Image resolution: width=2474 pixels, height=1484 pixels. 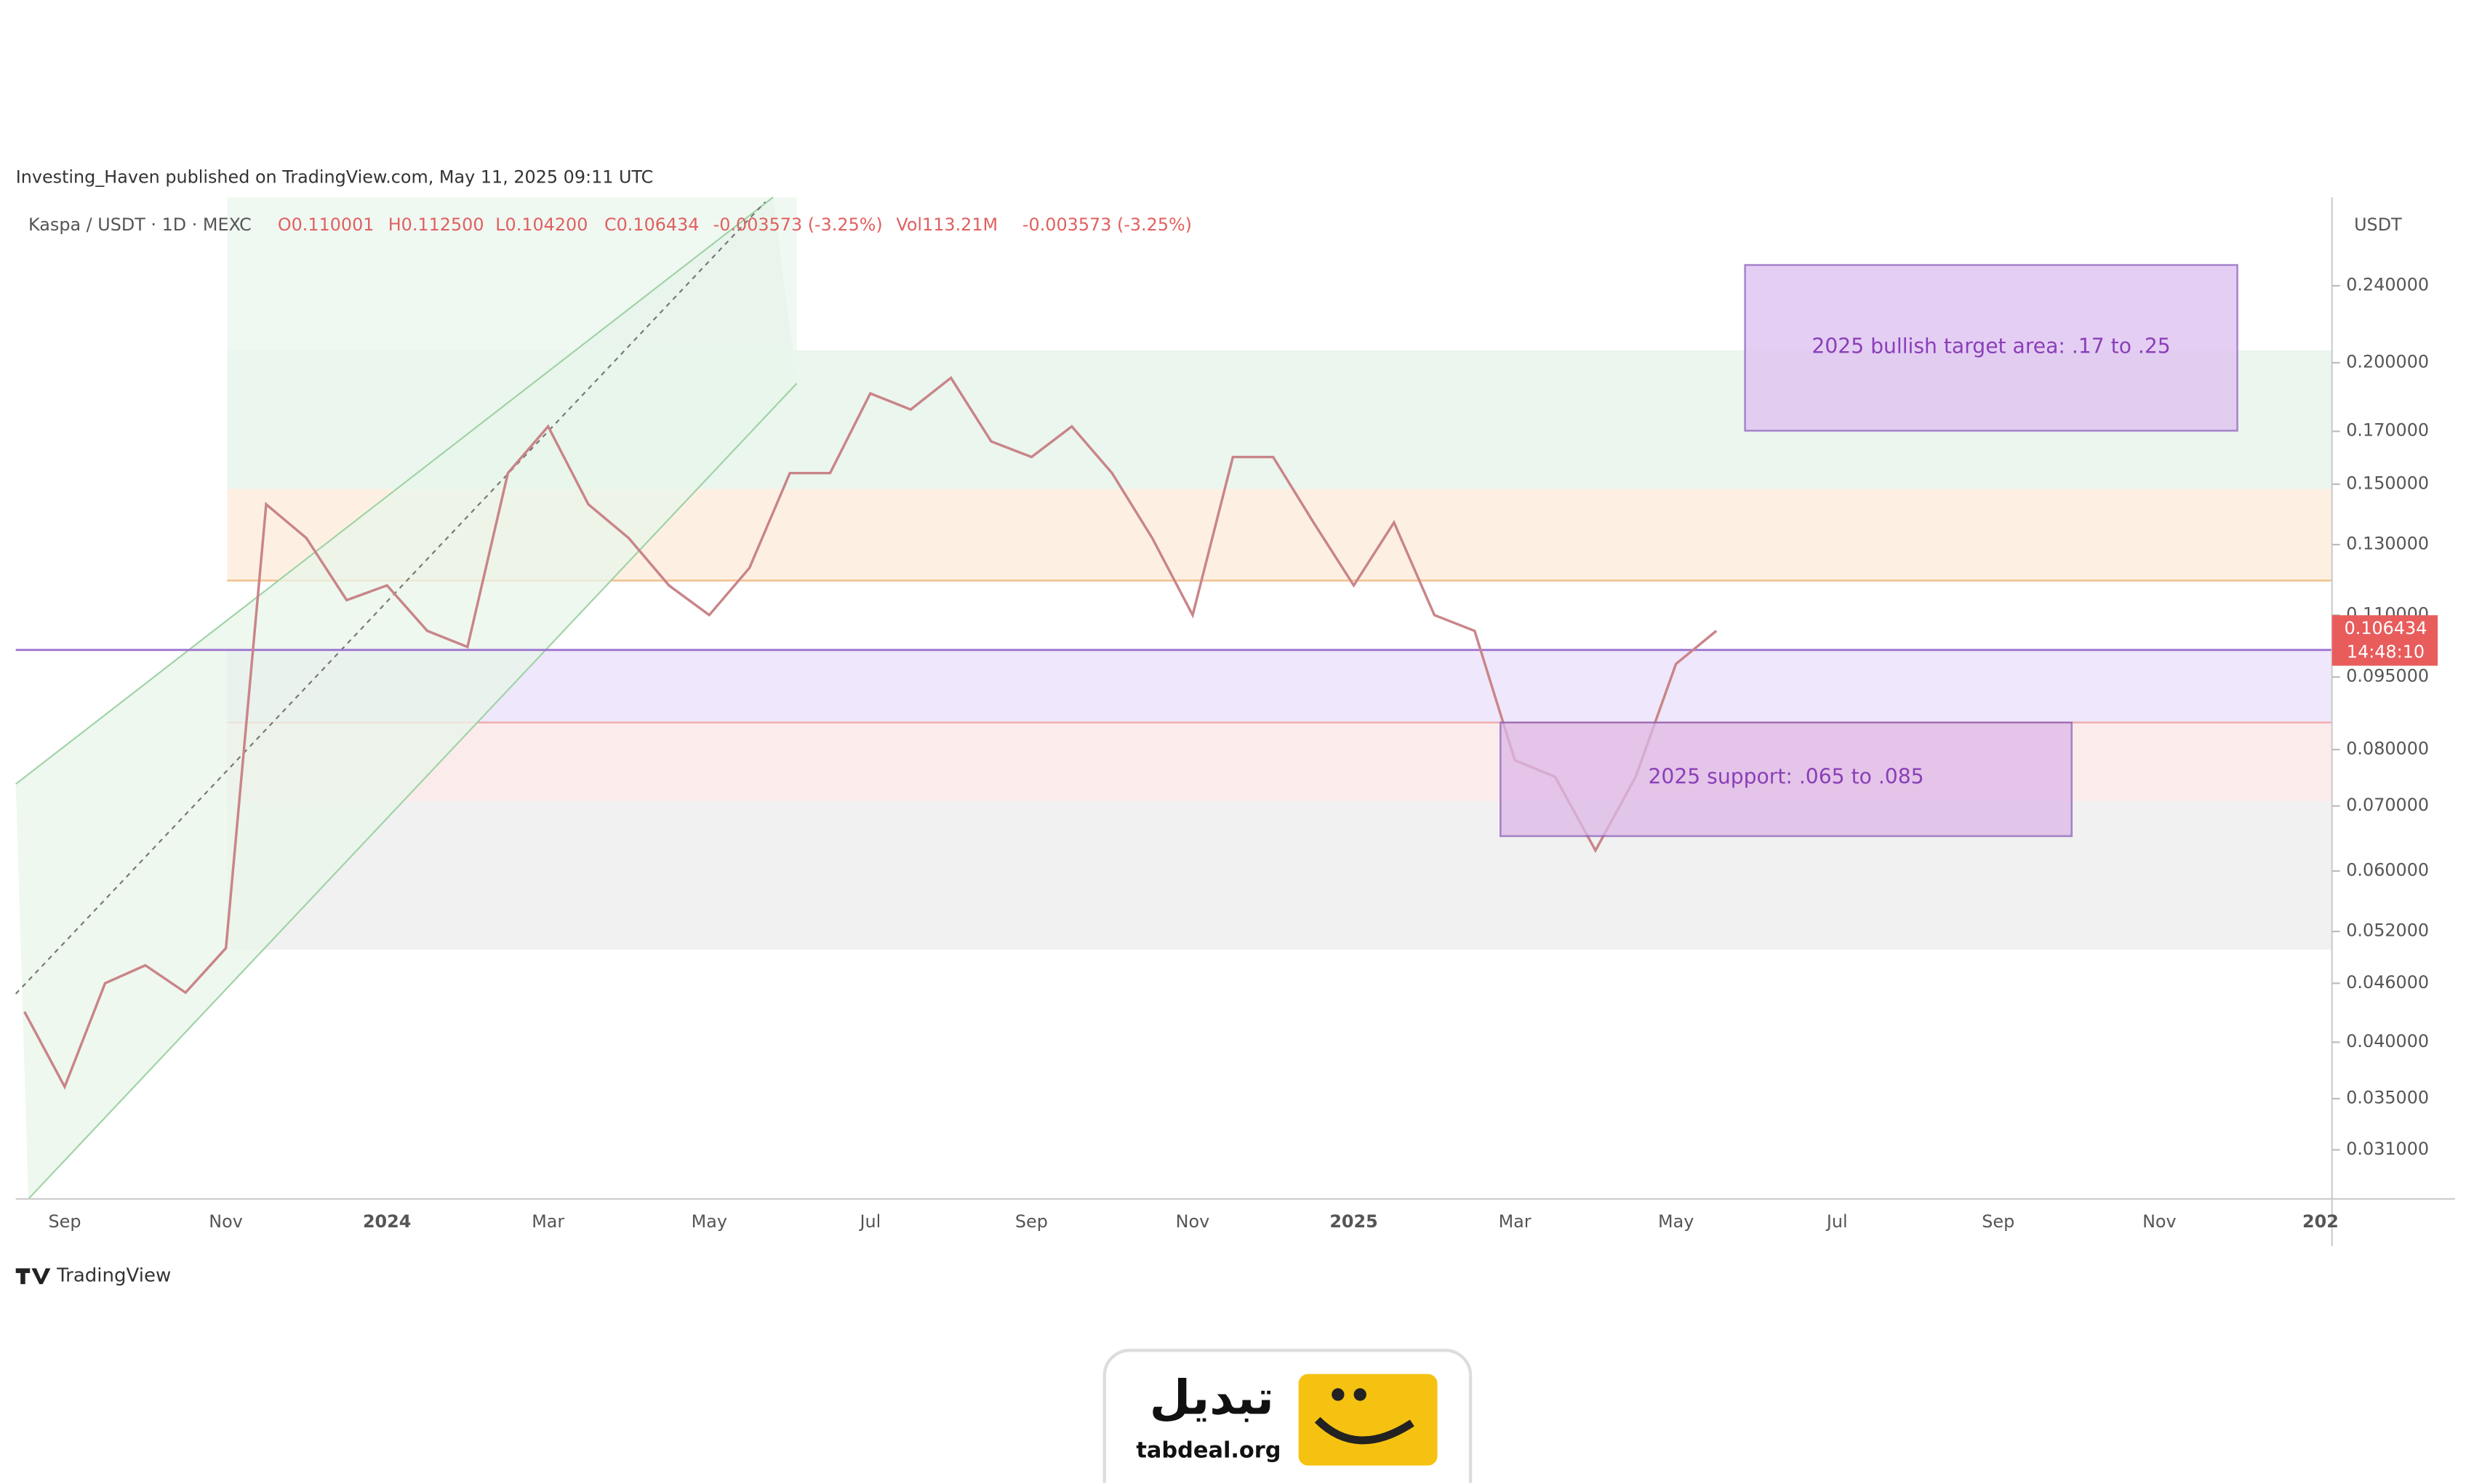 I want to click on target-box, so click(x=1991, y=348).